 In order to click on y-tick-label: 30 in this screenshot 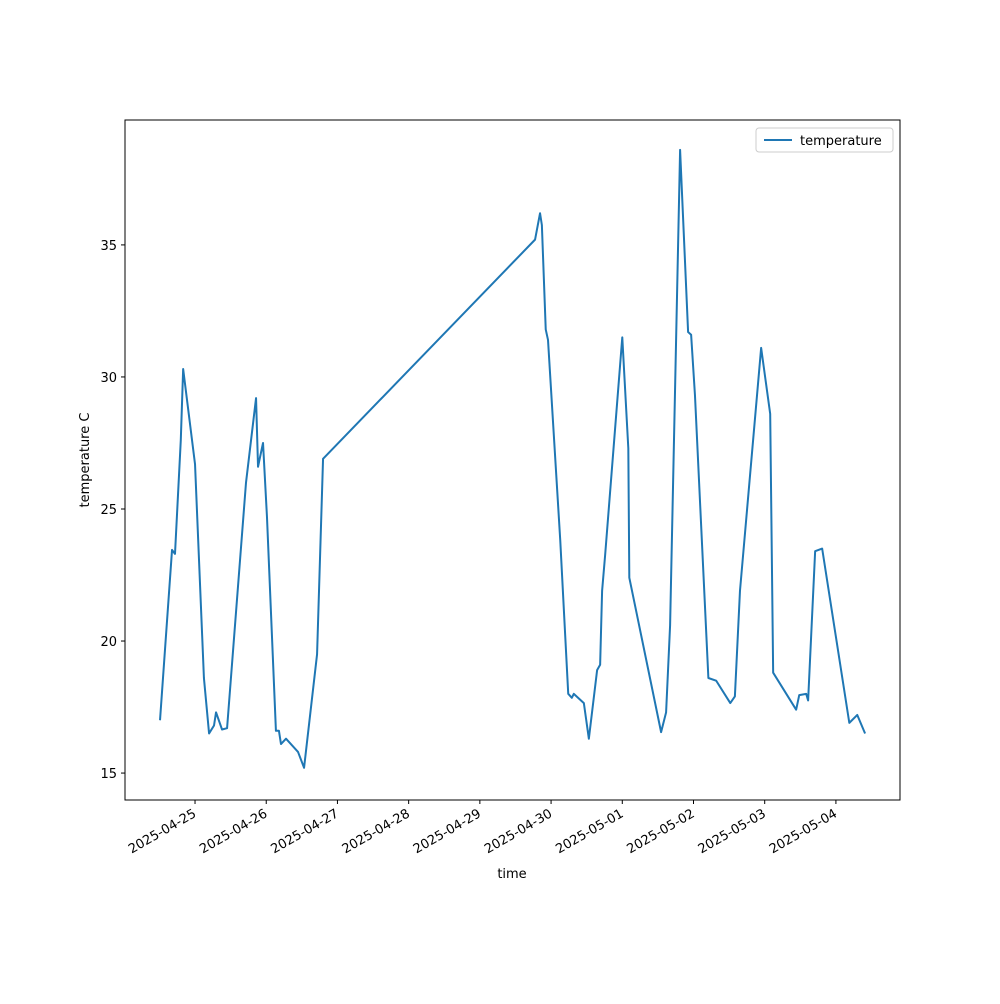, I will do `click(108, 378)`.